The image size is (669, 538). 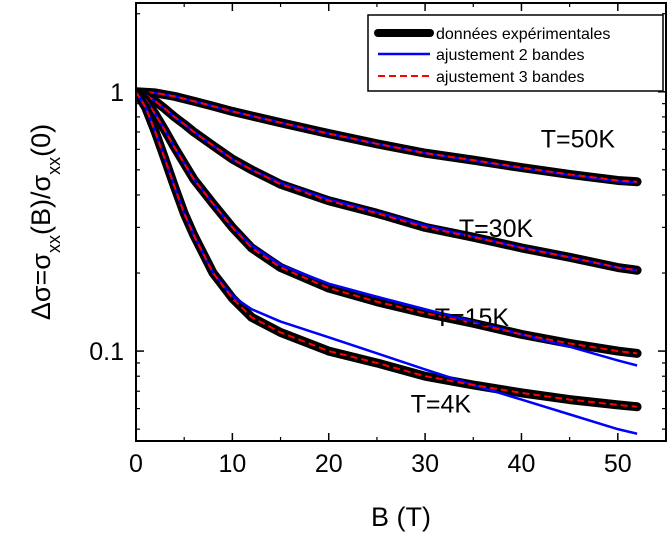 I want to click on x-tick-label: 0, so click(x=136, y=464).